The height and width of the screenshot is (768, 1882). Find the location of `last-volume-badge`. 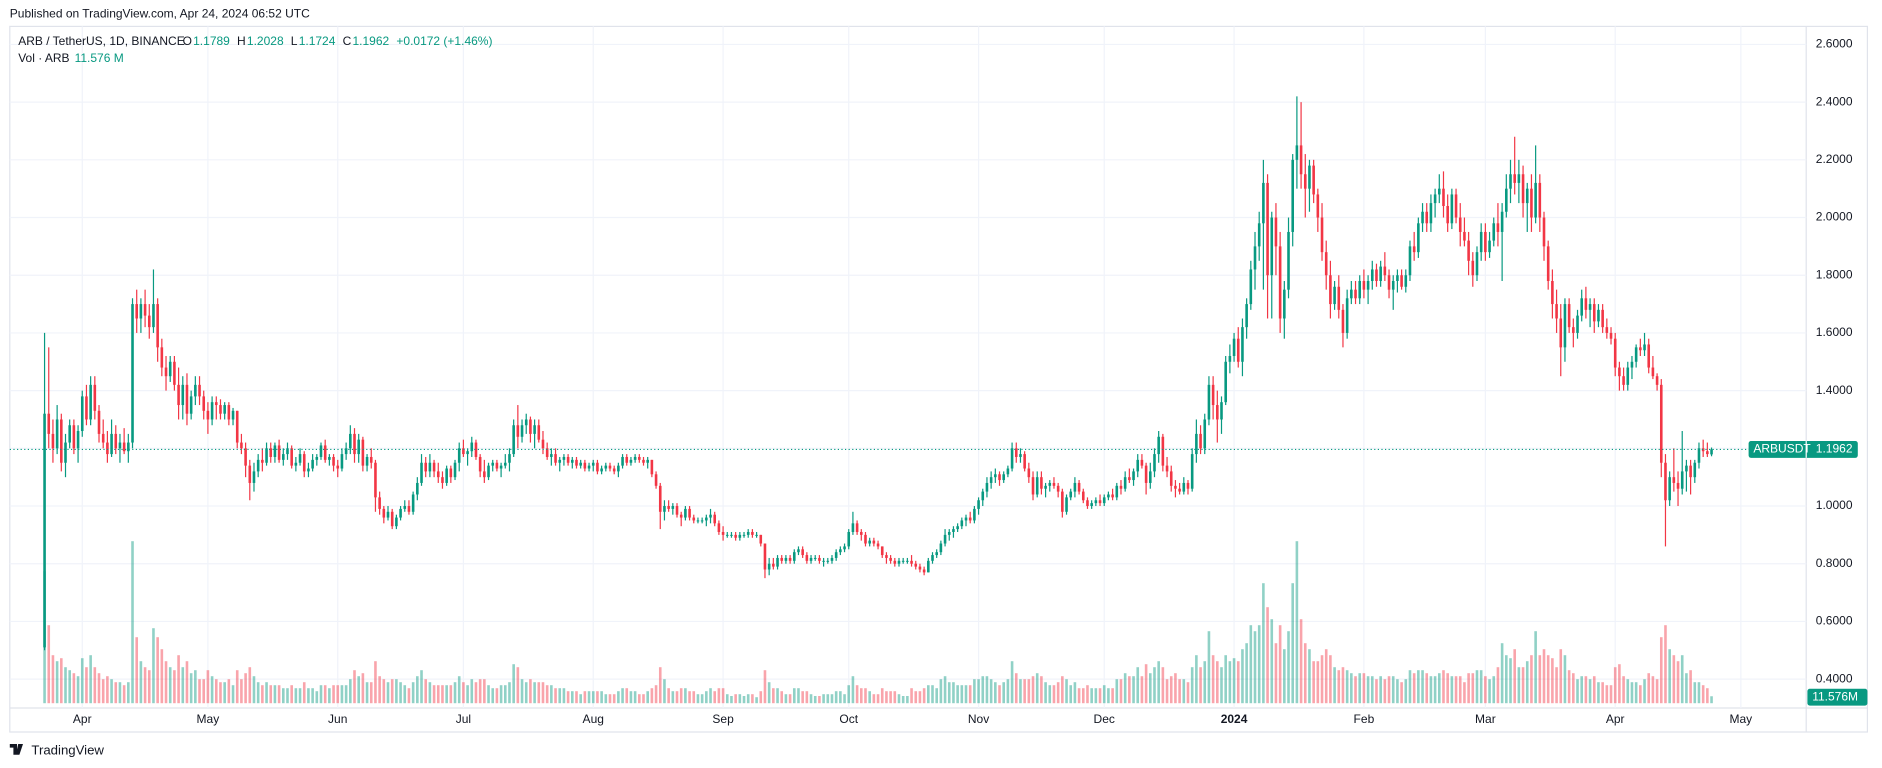

last-volume-badge is located at coordinates (1837, 697).